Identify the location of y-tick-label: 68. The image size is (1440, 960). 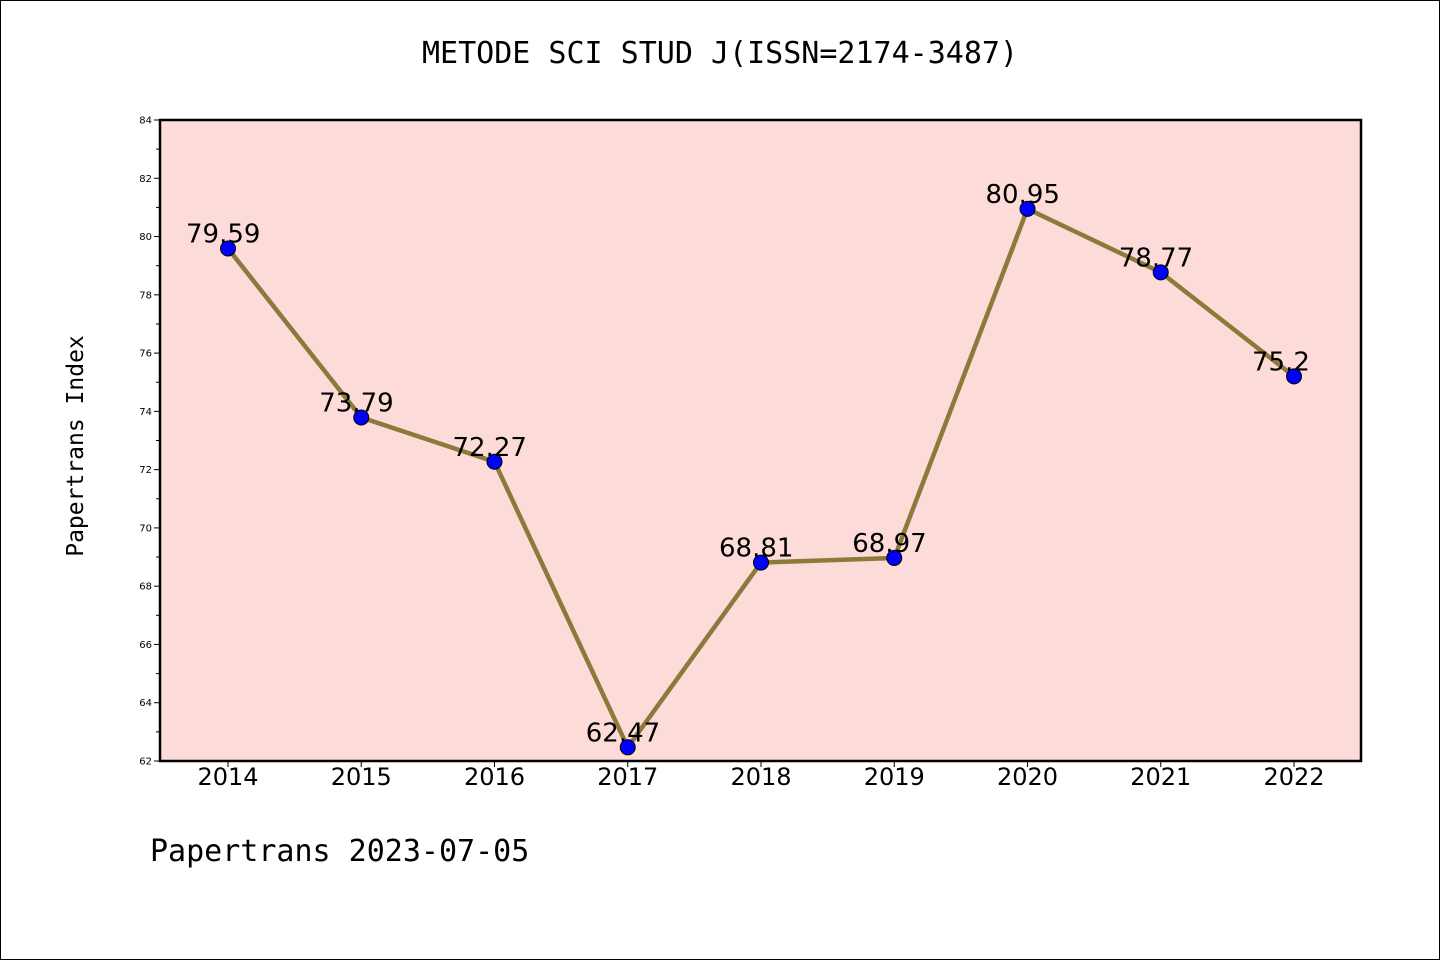
(145, 587).